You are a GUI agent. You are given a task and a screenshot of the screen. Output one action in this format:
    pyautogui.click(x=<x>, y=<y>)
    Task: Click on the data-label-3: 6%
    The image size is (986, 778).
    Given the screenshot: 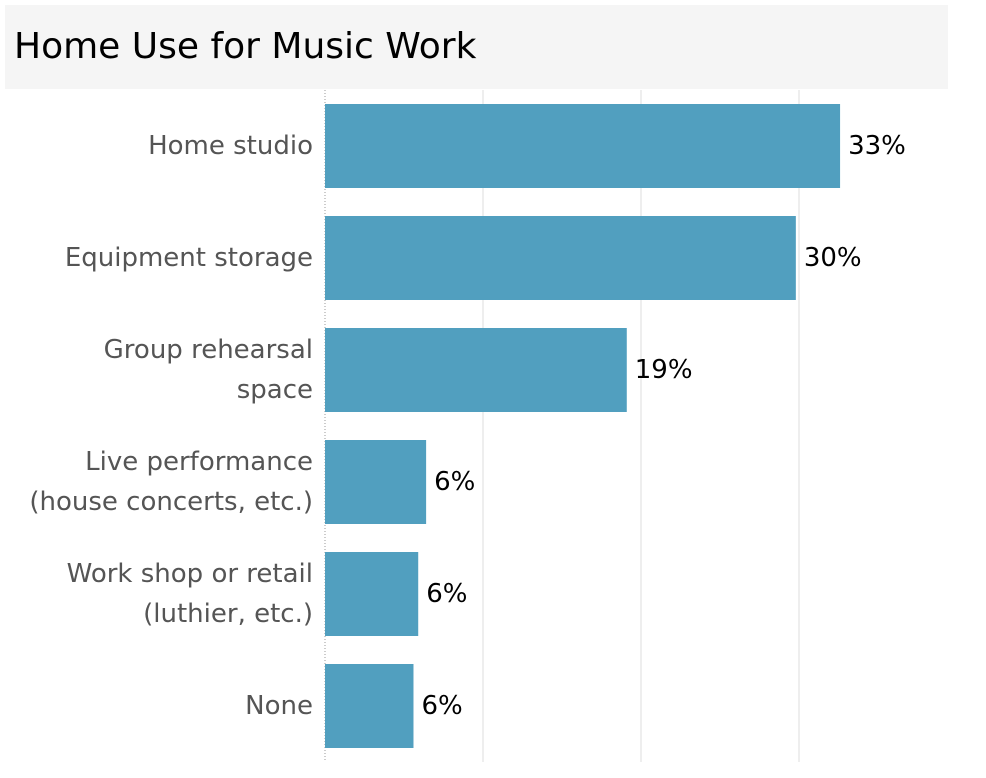 What is the action you would take?
    pyautogui.click(x=454, y=482)
    